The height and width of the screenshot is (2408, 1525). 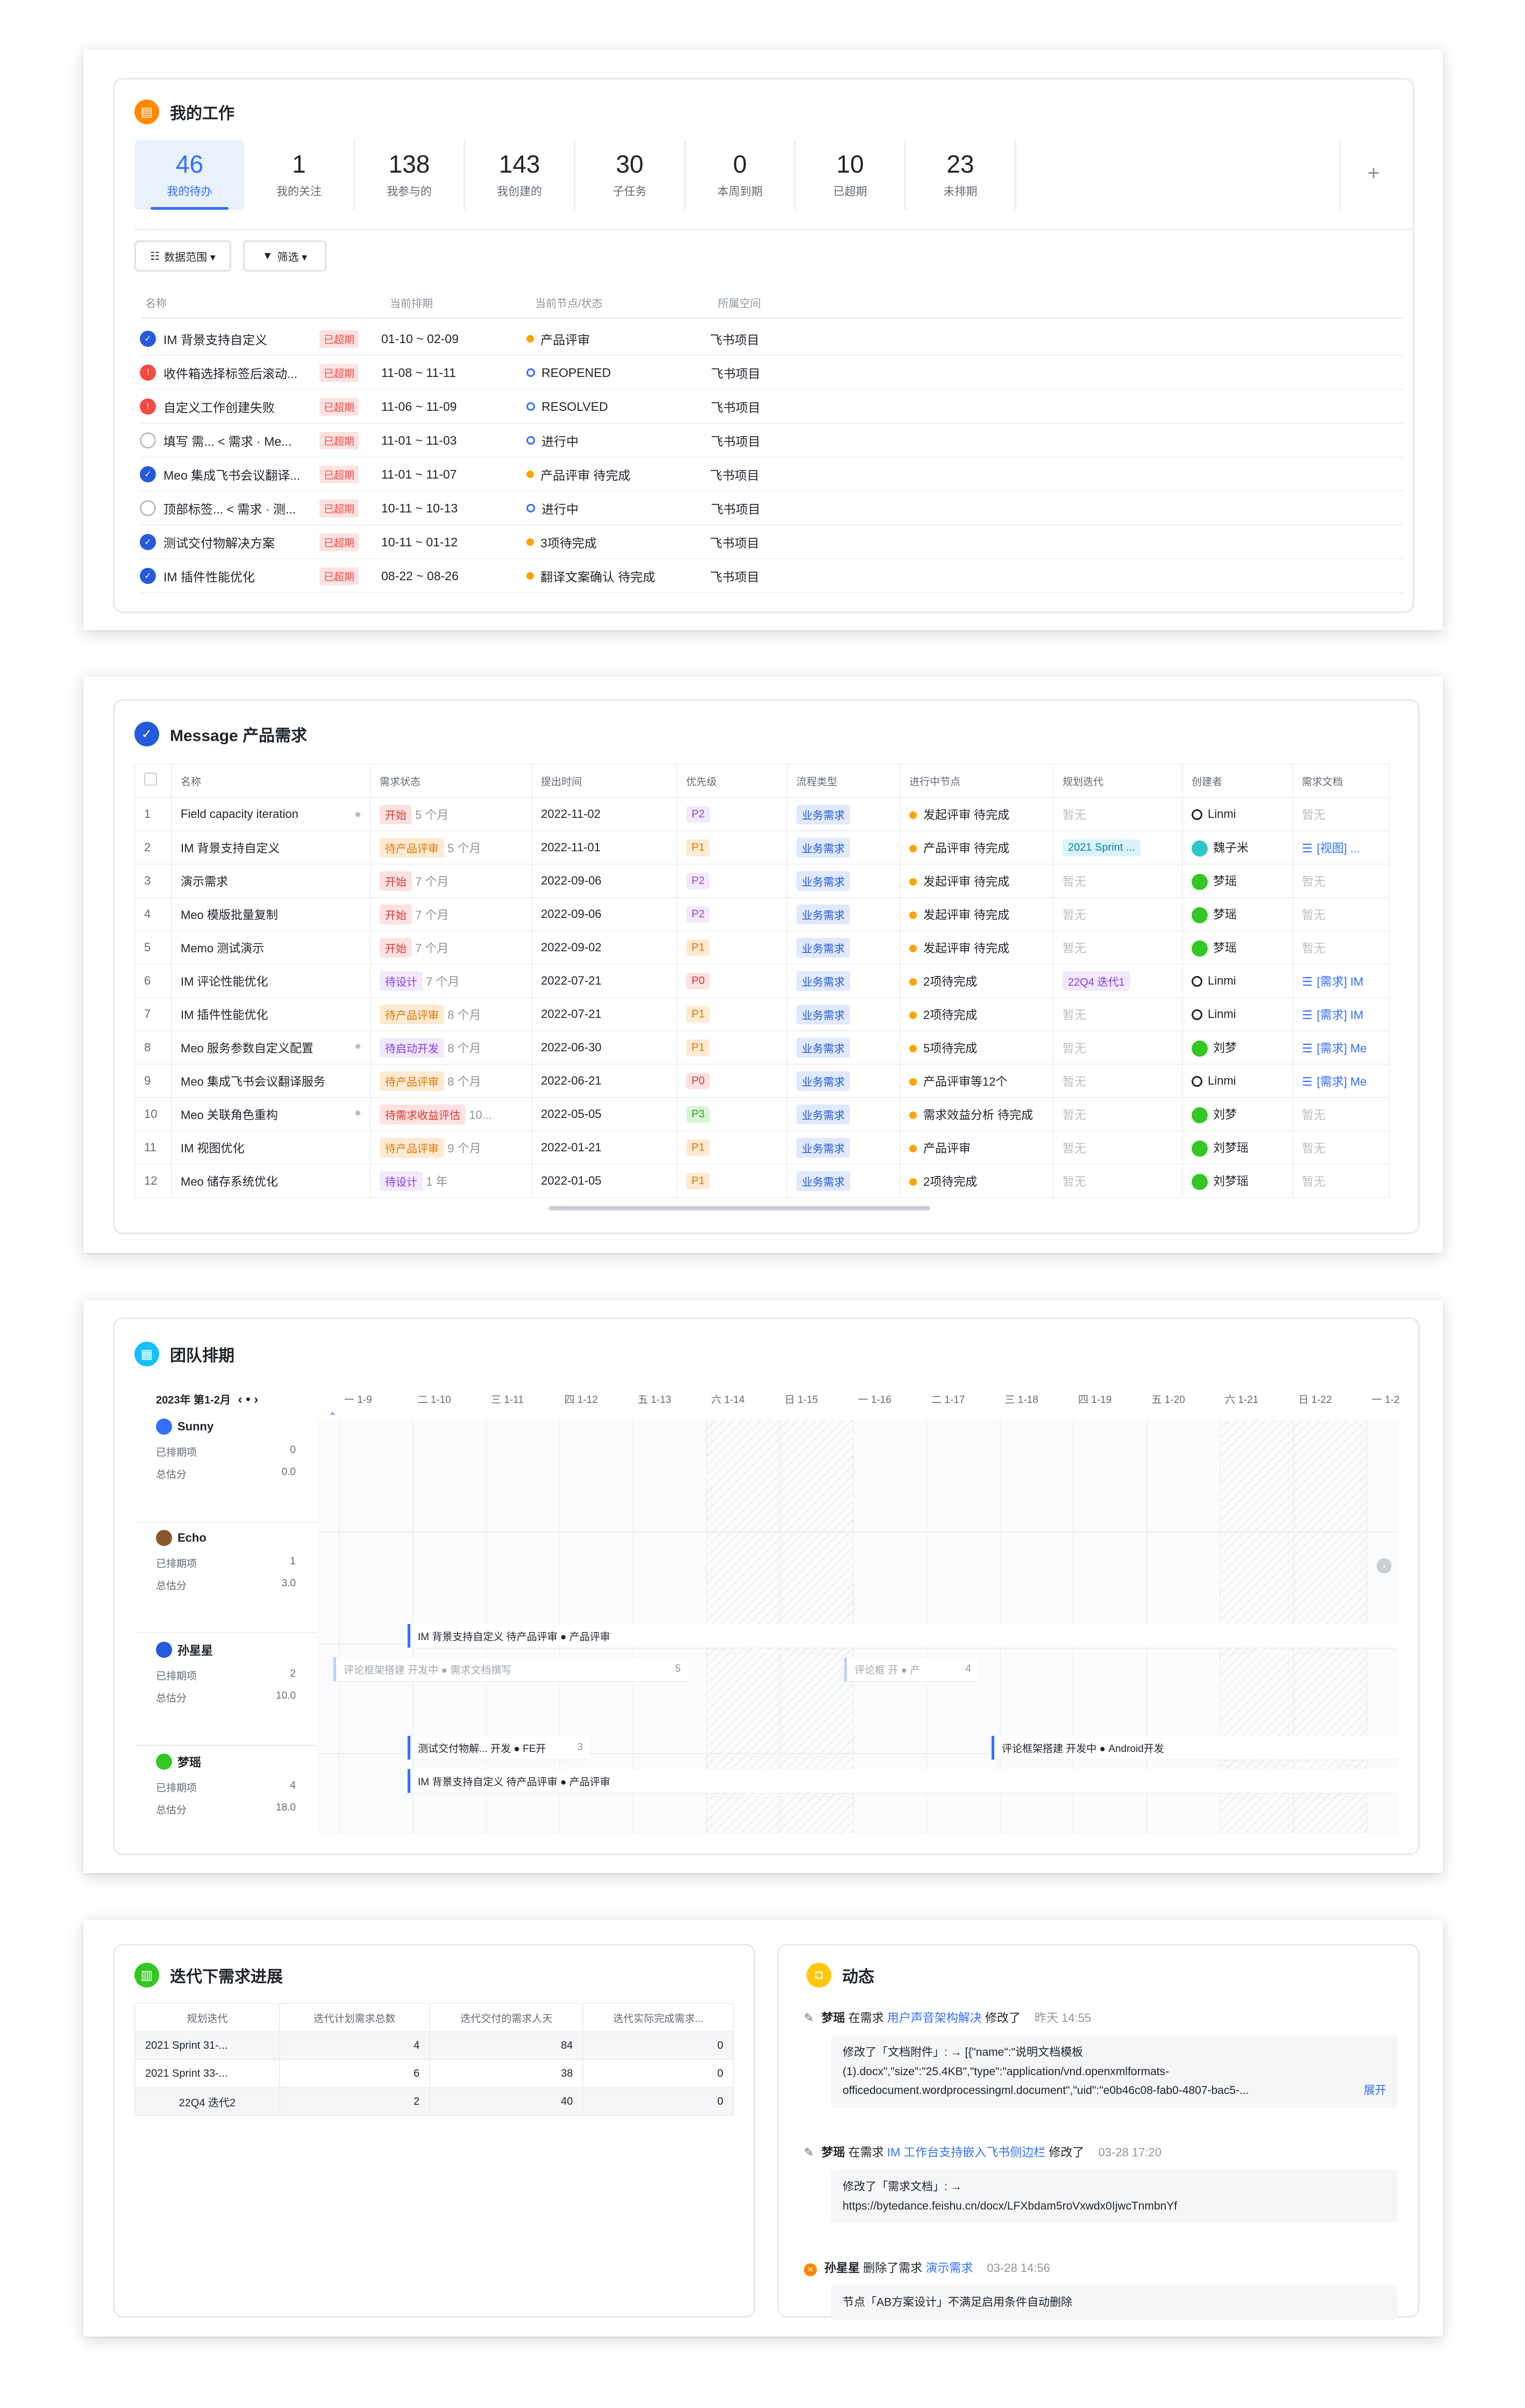 What do you see at coordinates (434, 2045) in the screenshot?
I see `table-row: 2021 Sprint 31-... 4 84 0` at bounding box center [434, 2045].